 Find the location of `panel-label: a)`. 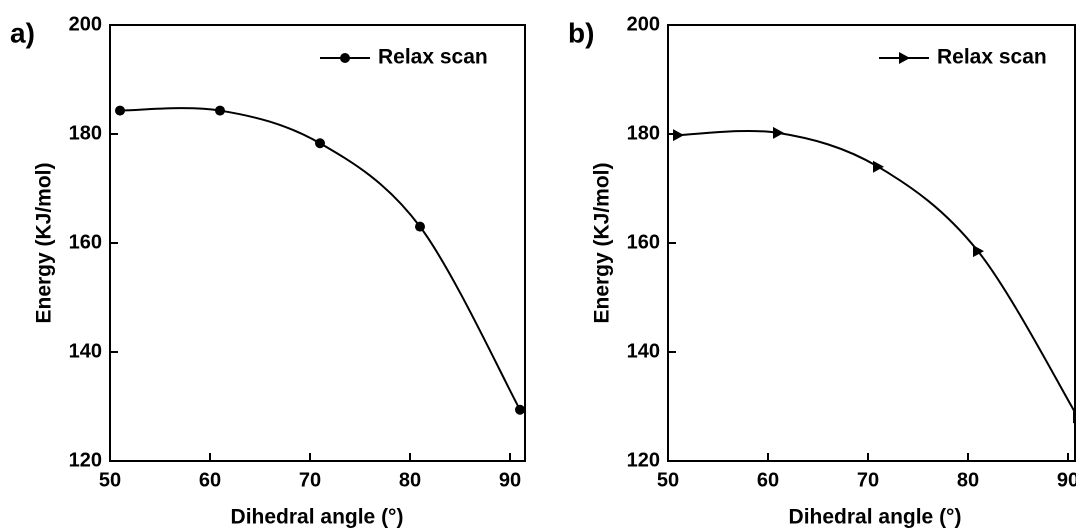

panel-label: a) is located at coordinates (22, 32).